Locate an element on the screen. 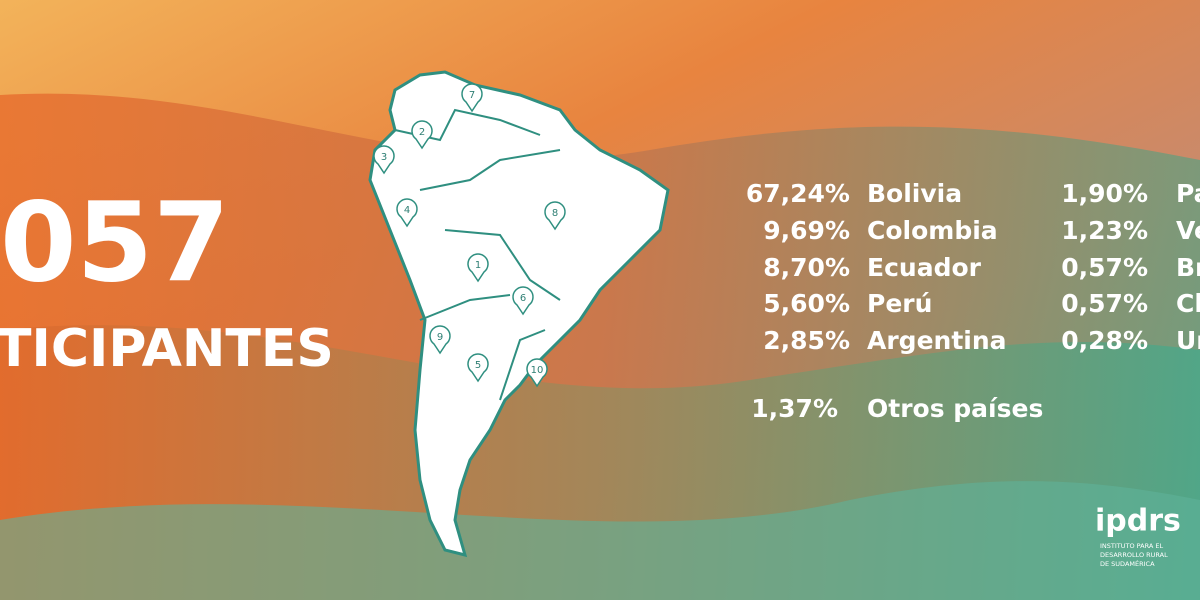 The width and height of the screenshot is (1200, 600). map-pin-label: 2 is located at coordinates (422, 132).